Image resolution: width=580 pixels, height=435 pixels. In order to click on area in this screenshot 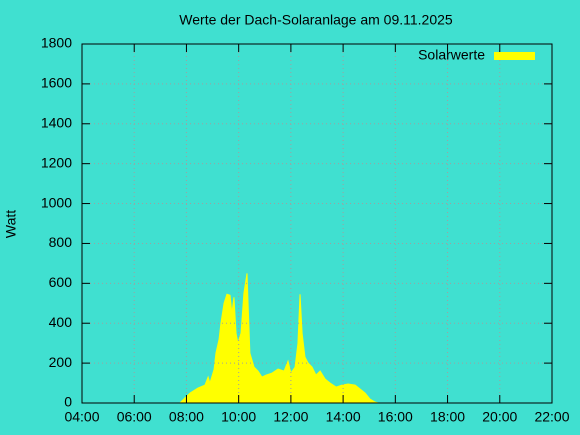, I will do `click(278, 338)`.